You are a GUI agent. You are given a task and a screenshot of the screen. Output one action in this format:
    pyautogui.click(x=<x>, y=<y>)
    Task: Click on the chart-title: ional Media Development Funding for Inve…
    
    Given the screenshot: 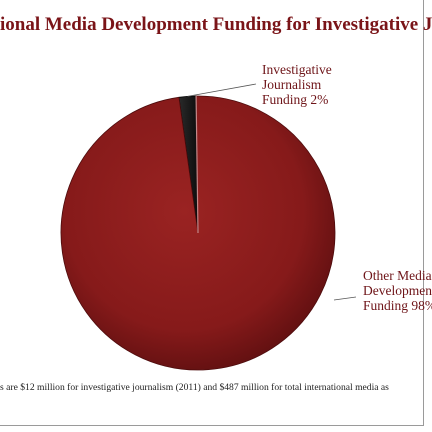 What is the action you would take?
    pyautogui.click(x=216, y=24)
    